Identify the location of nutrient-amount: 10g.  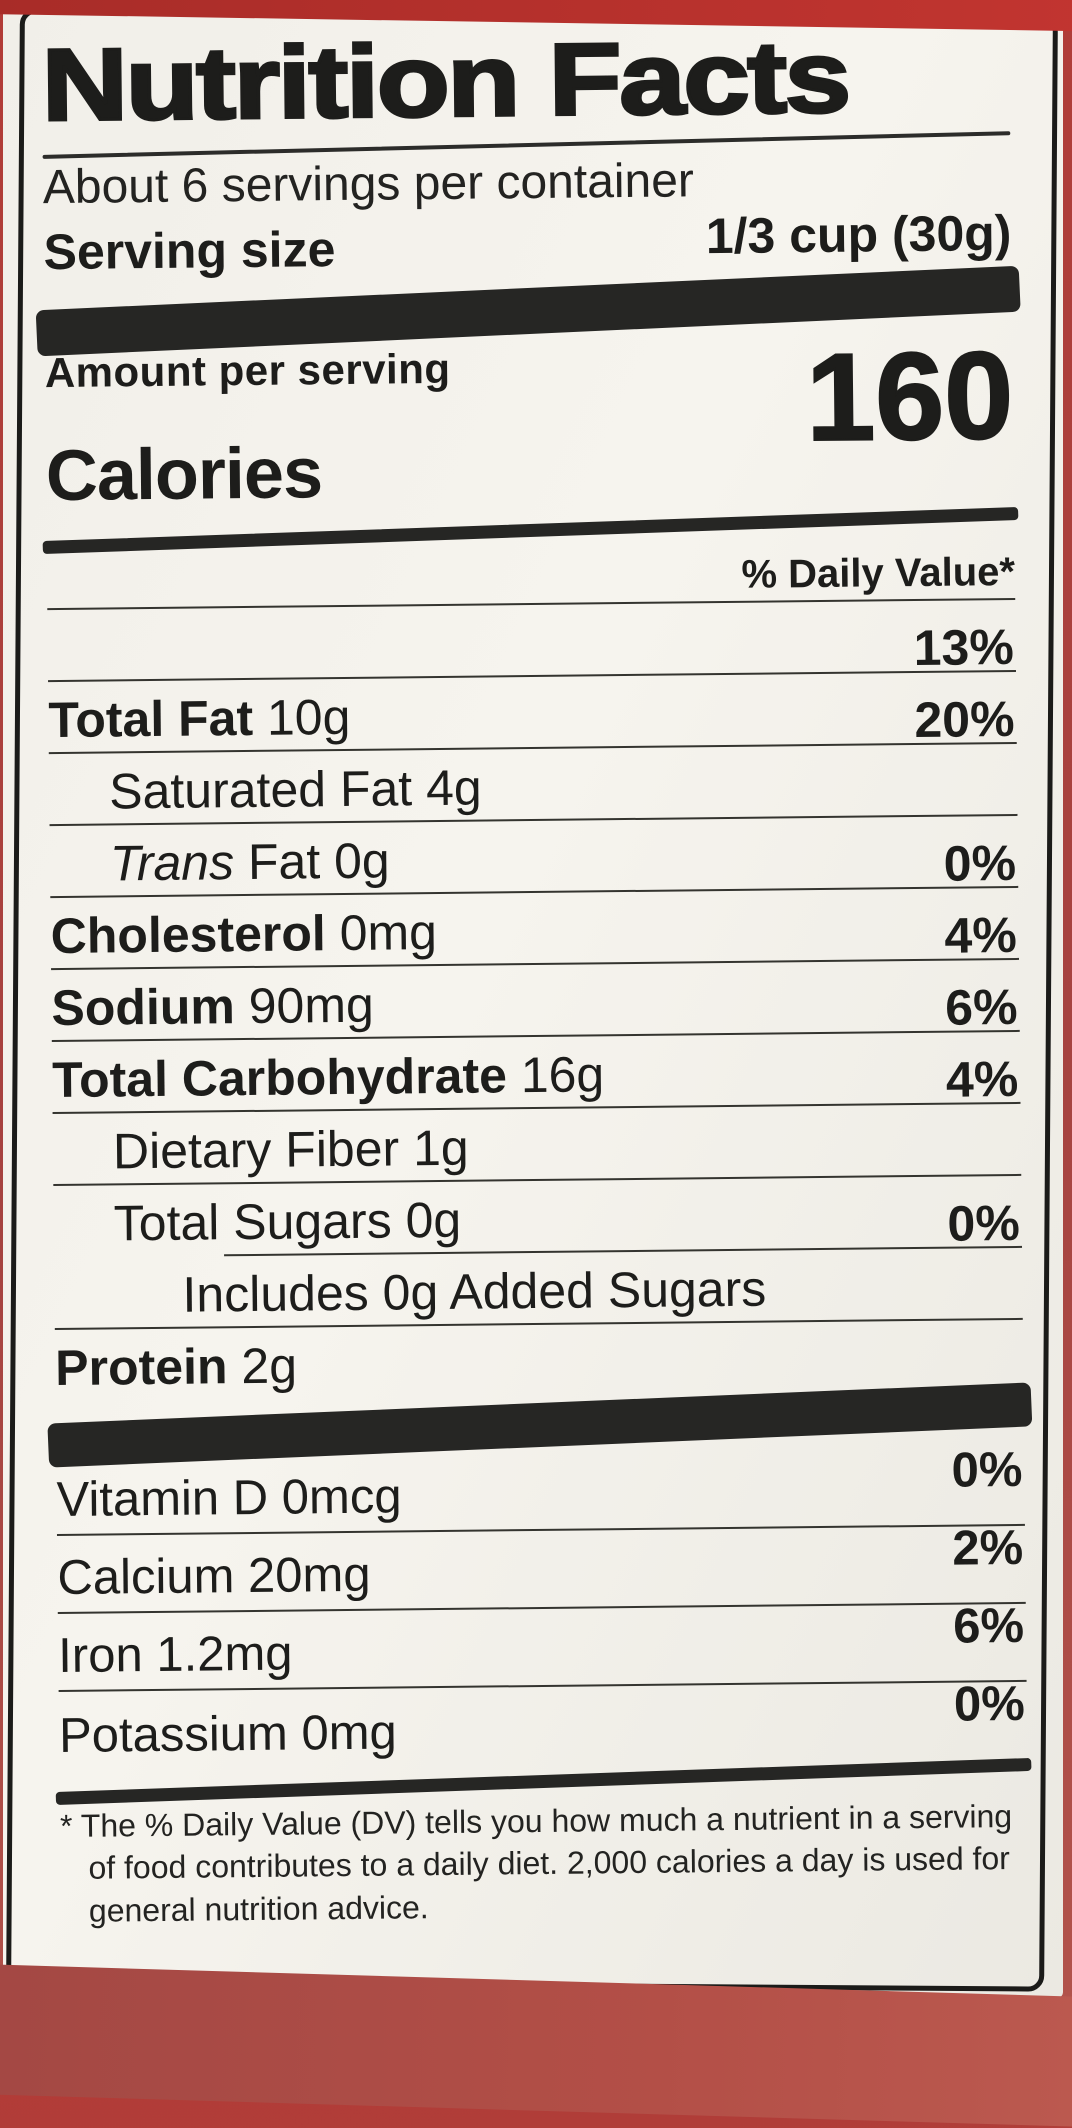
(301, 717).